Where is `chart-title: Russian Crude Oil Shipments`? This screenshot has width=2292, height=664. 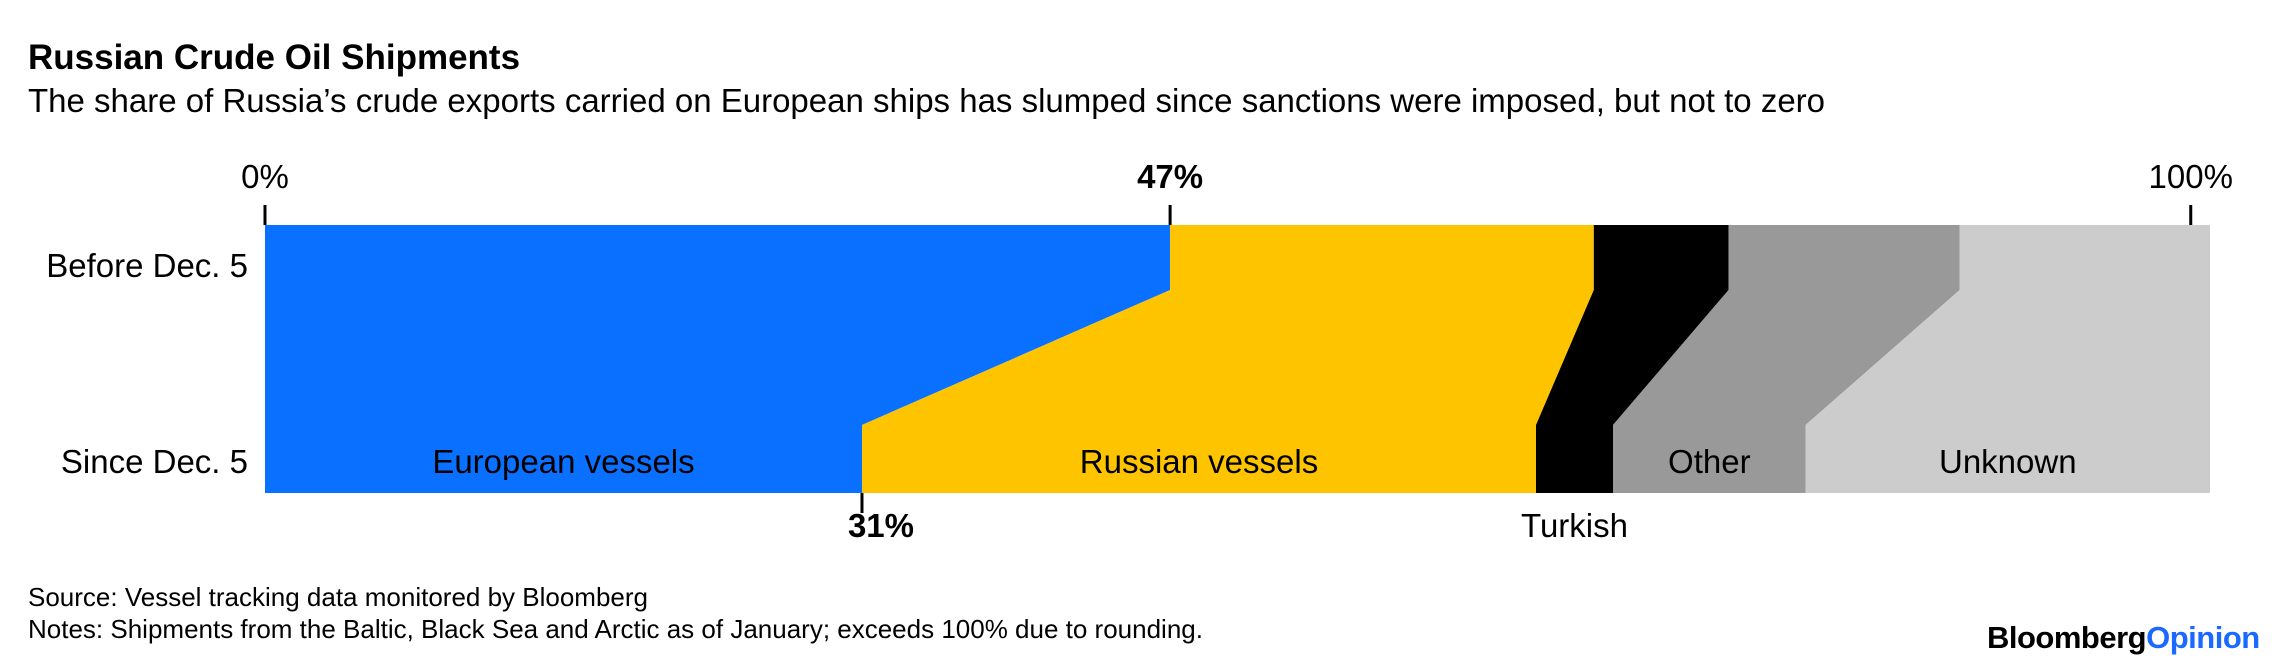
chart-title: Russian Crude Oil Shipments is located at coordinates (274, 57).